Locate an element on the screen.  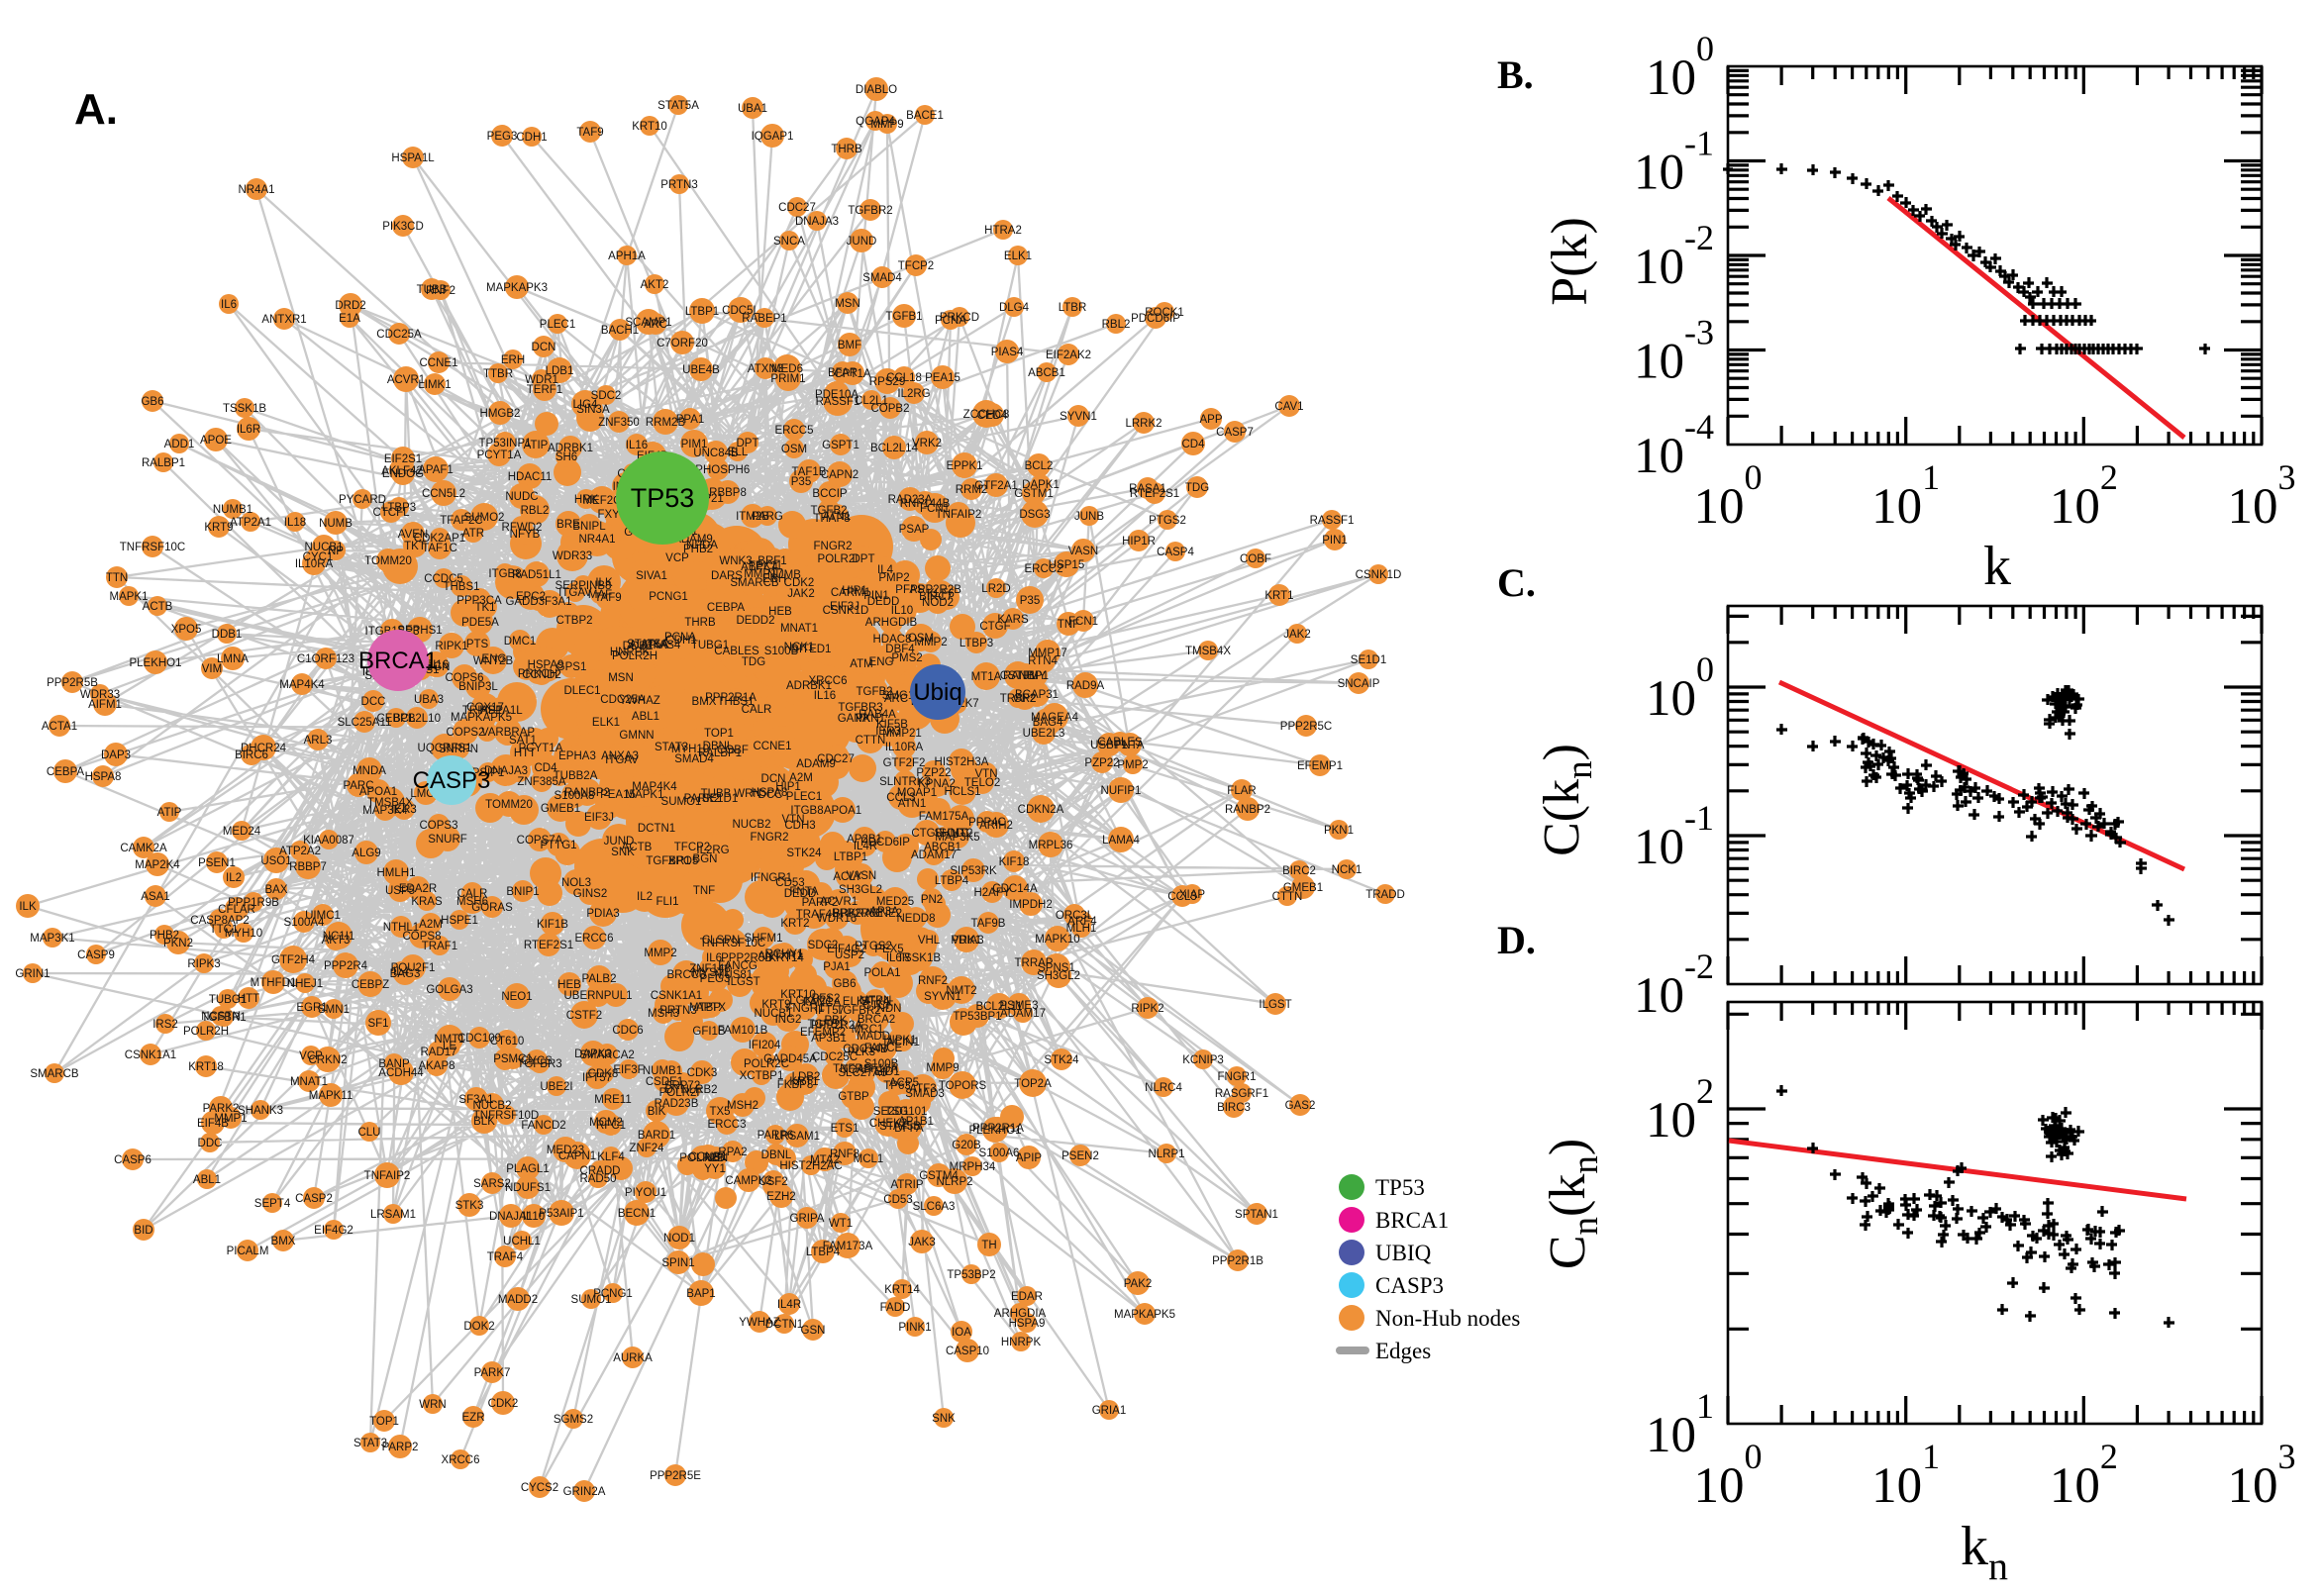
svg-text: FANCE is located at coordinates (883, 1048).